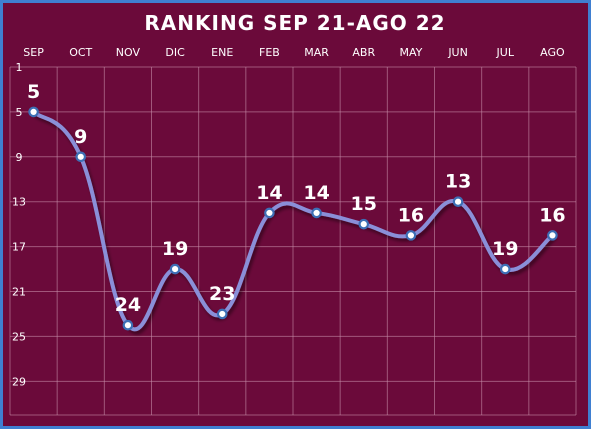  Describe the element at coordinates (128, 305) in the screenshot. I see `data-label: 24` at that location.